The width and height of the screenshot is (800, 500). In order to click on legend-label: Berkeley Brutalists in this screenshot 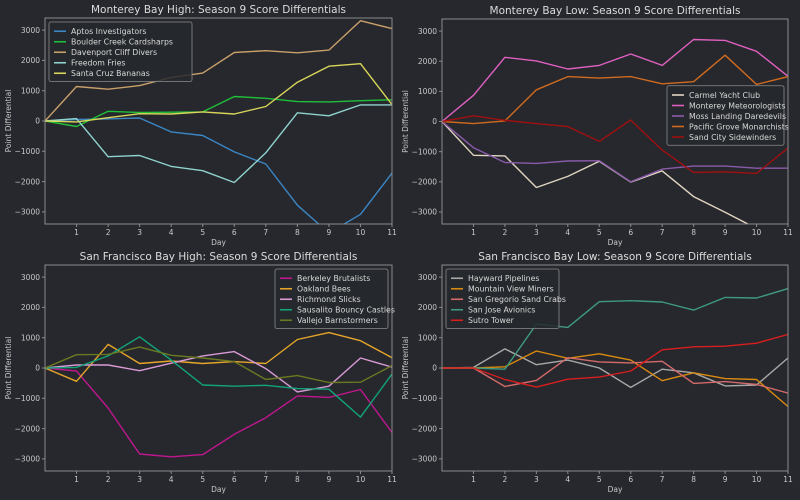, I will do `click(333, 278)`.